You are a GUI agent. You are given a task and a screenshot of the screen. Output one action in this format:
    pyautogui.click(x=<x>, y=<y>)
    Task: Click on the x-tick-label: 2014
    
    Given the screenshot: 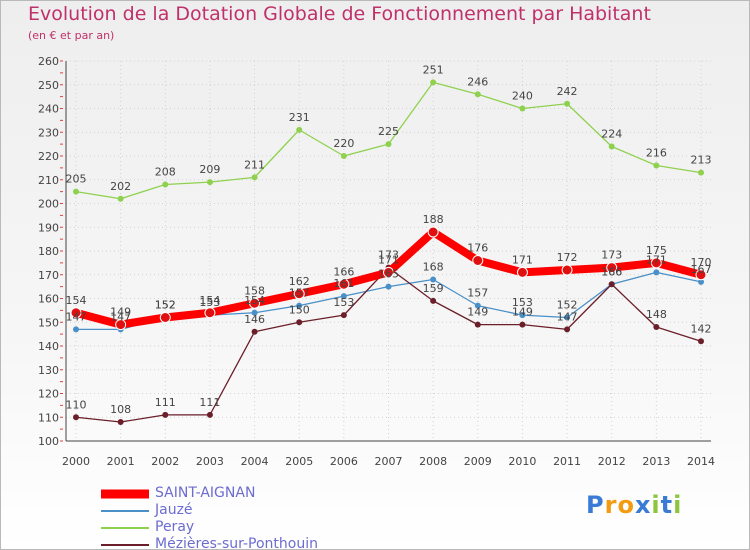 What is the action you would take?
    pyautogui.click(x=701, y=461)
    